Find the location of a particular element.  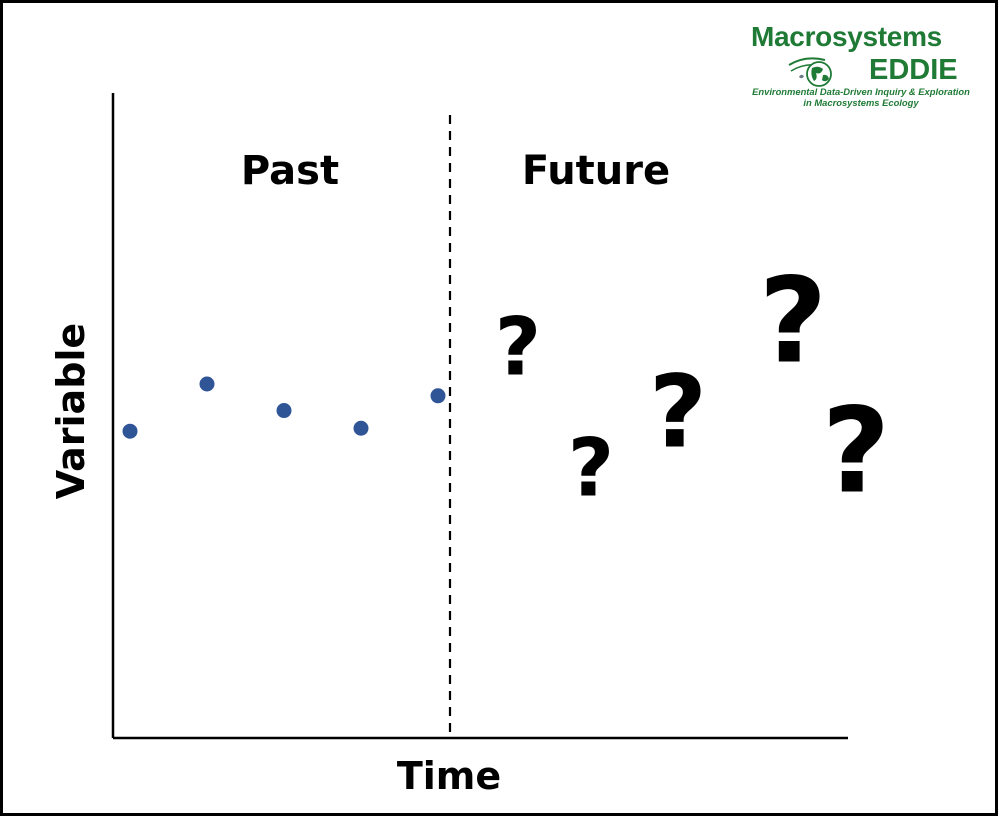

observation-points is located at coordinates (284, 407).